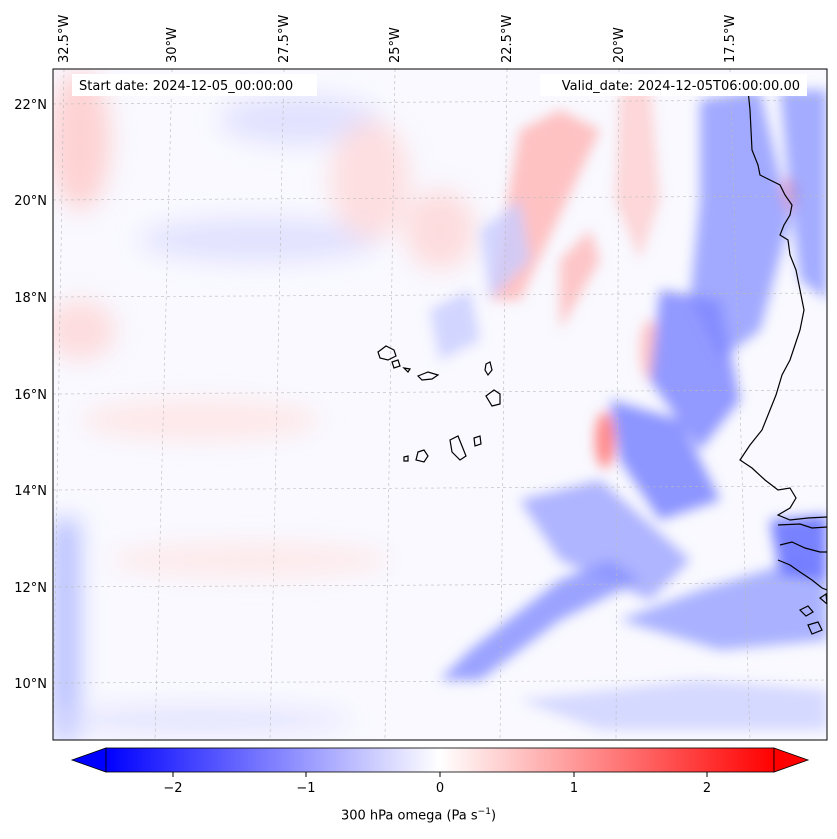 This screenshot has width=837, height=839. What do you see at coordinates (305, 788) in the screenshot?
I see `colorbar-tick-label: −1` at bounding box center [305, 788].